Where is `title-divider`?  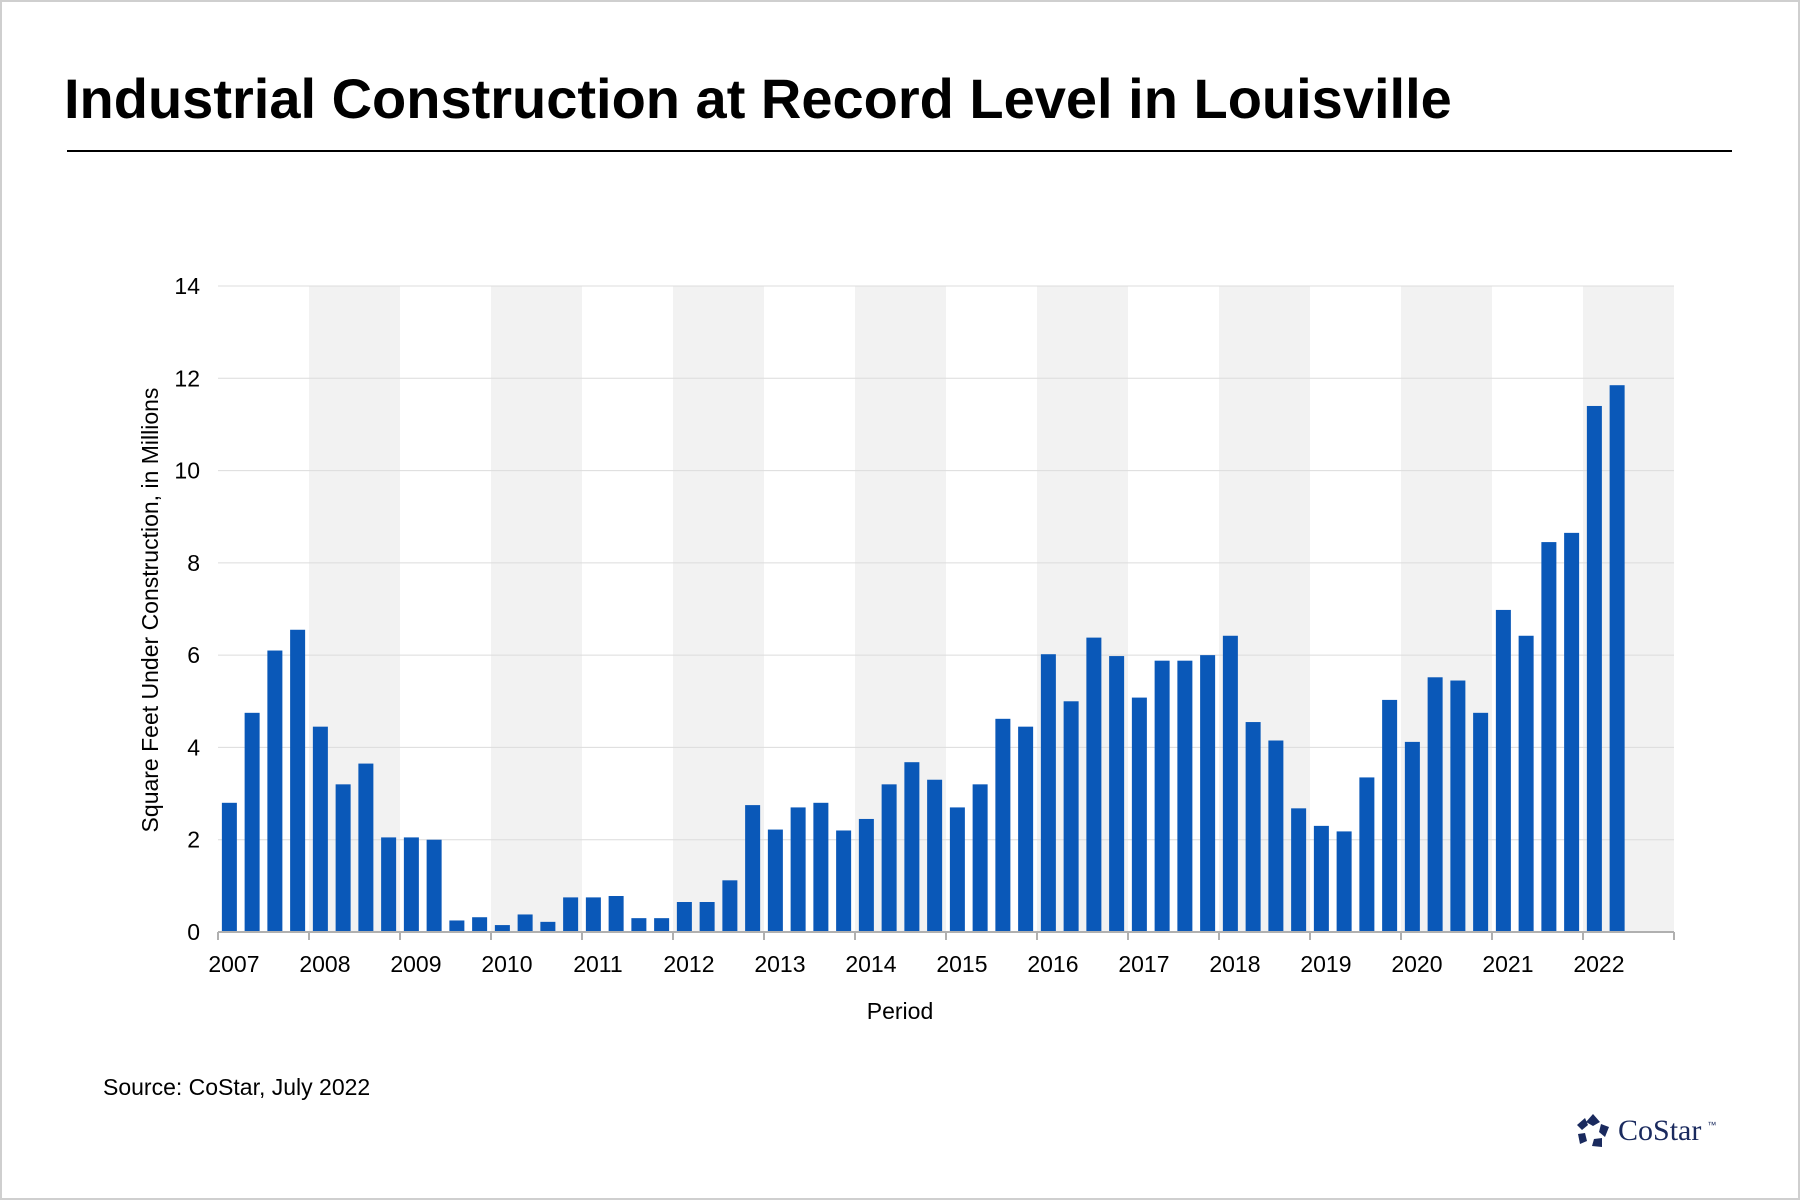
title-divider is located at coordinates (899, 151).